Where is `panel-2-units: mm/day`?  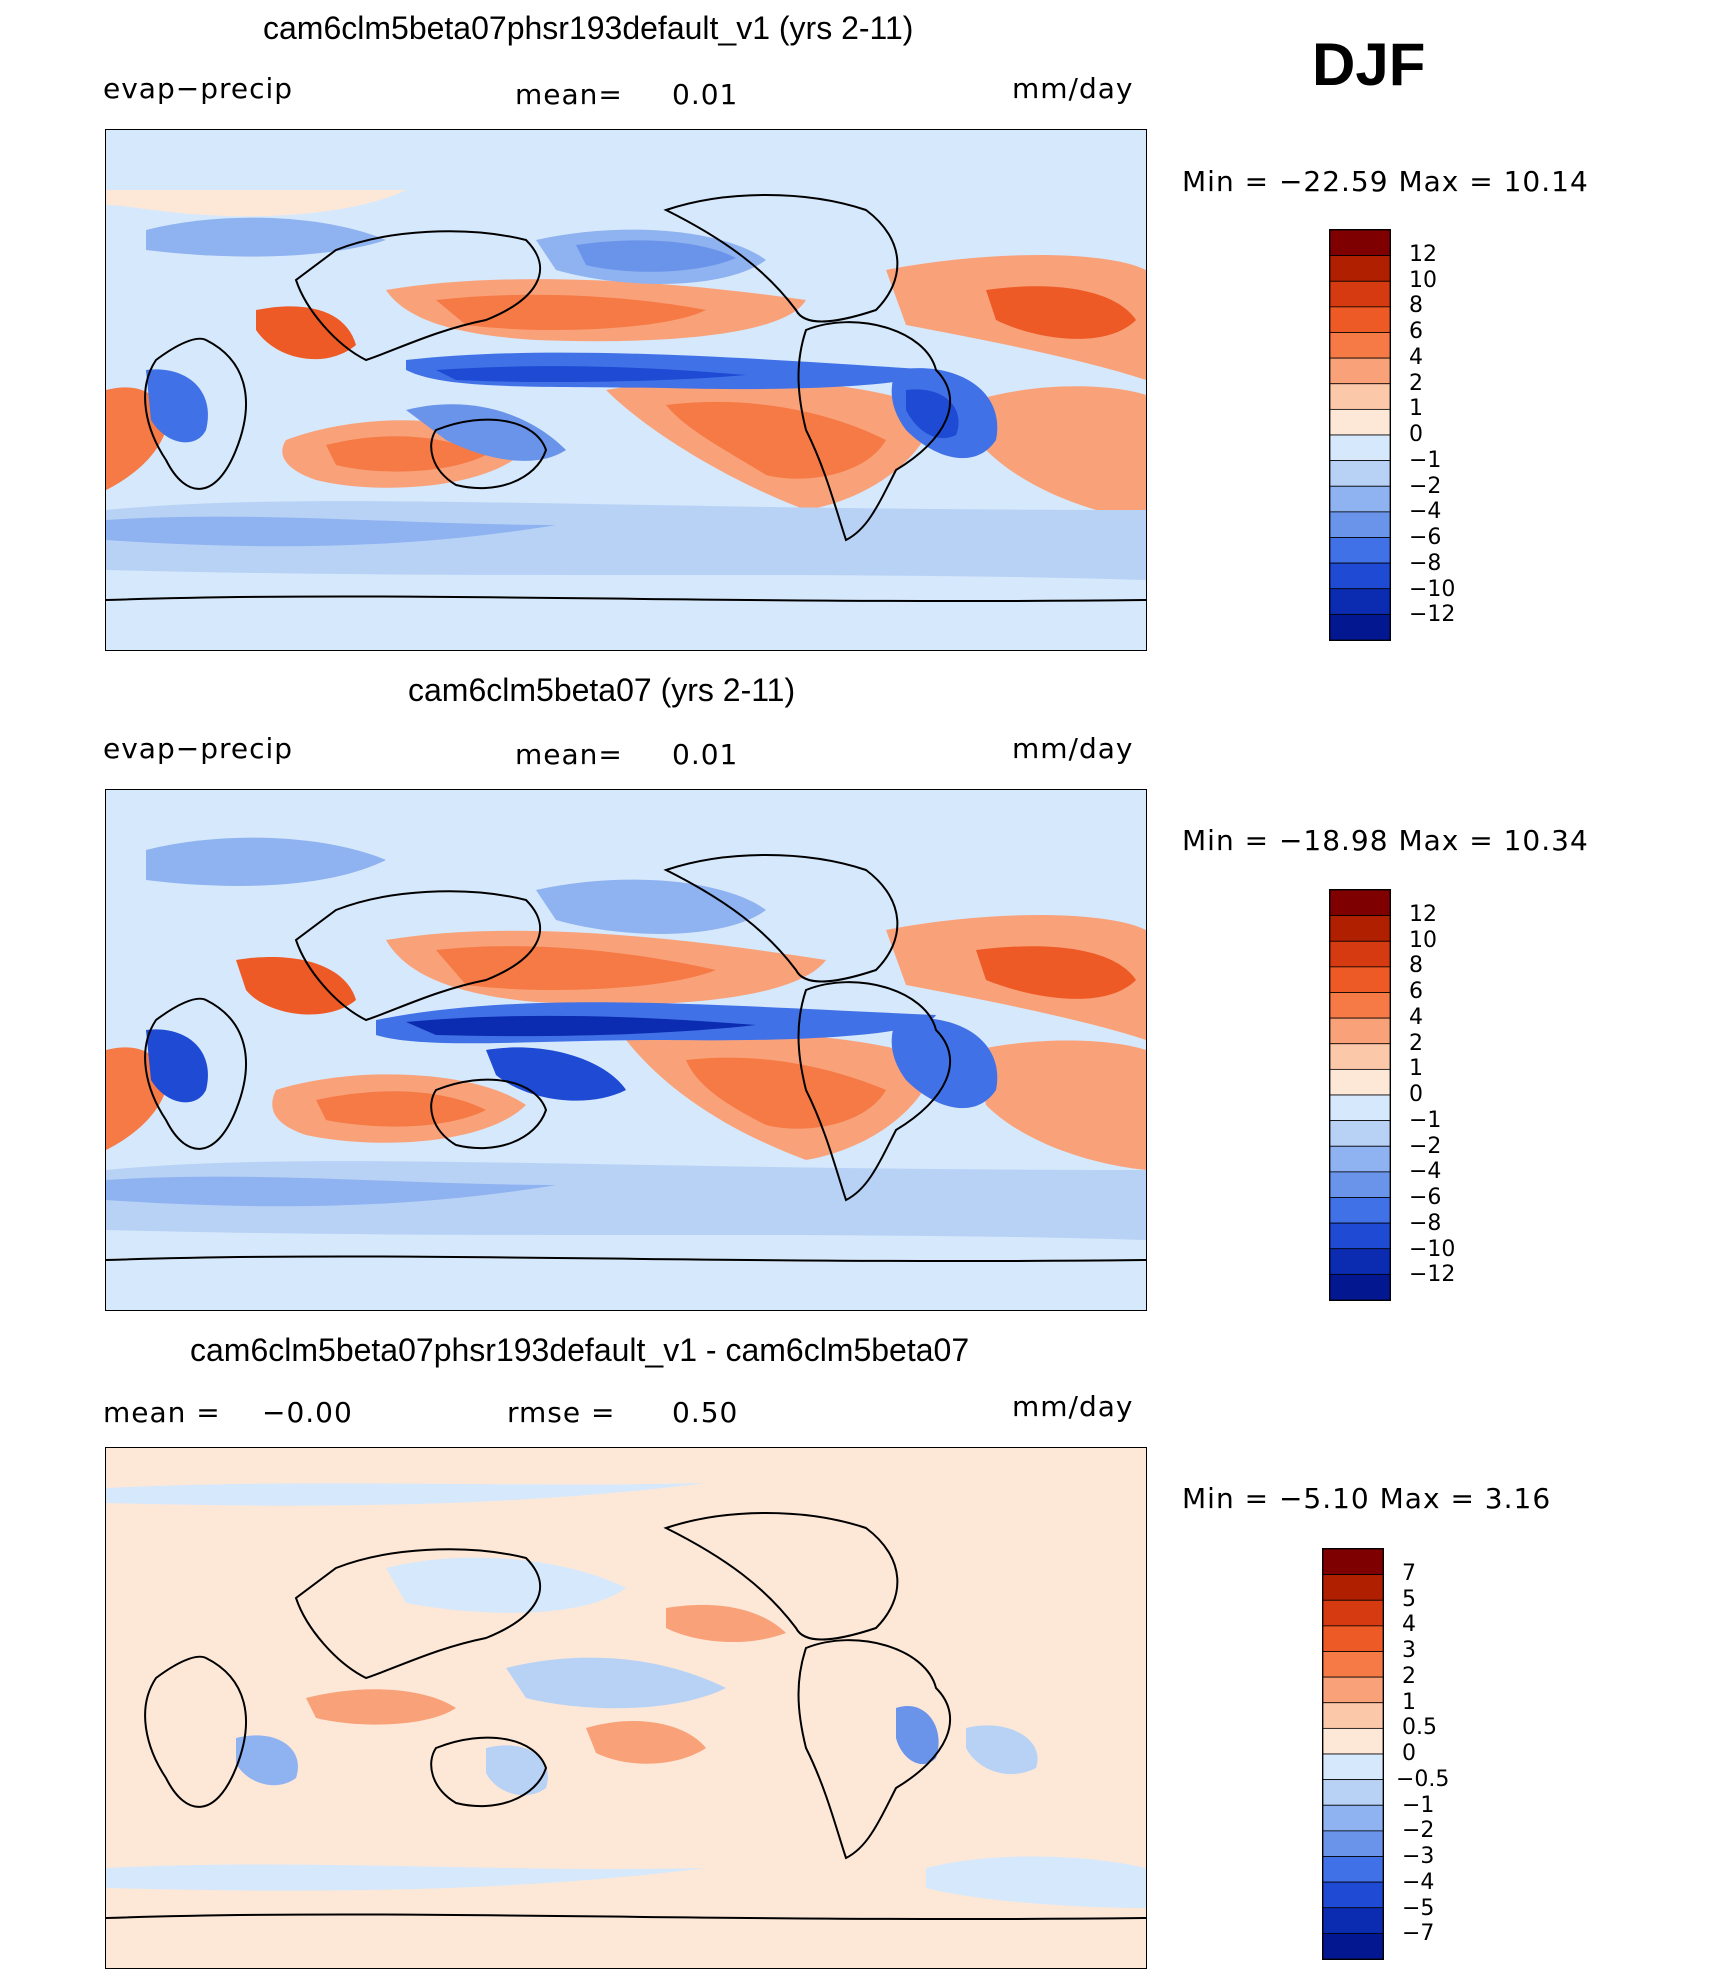 panel-2-units: mm/day is located at coordinates (1073, 748).